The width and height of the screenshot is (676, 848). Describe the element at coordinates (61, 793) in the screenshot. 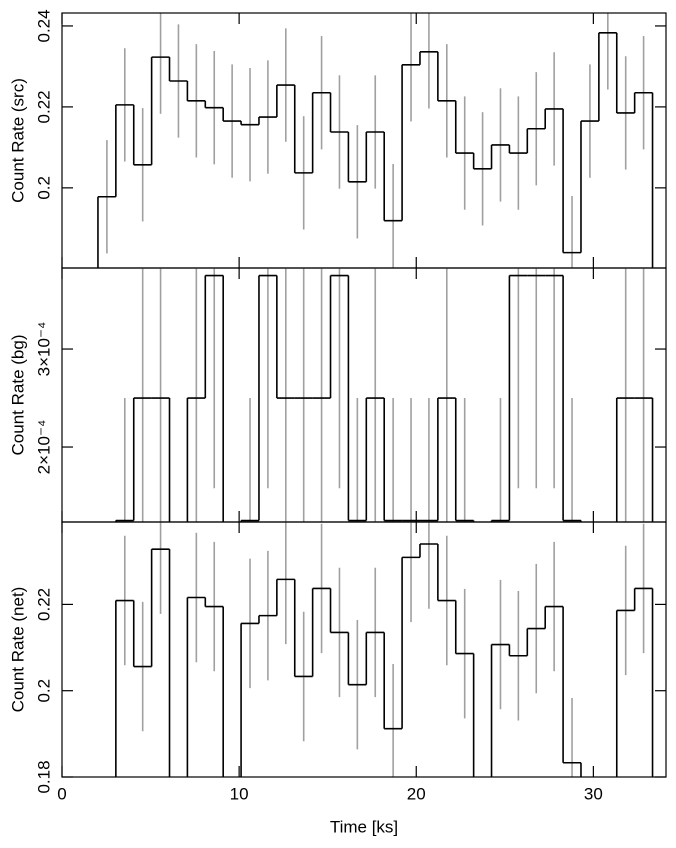

I see `x-tick-label: 0` at that location.